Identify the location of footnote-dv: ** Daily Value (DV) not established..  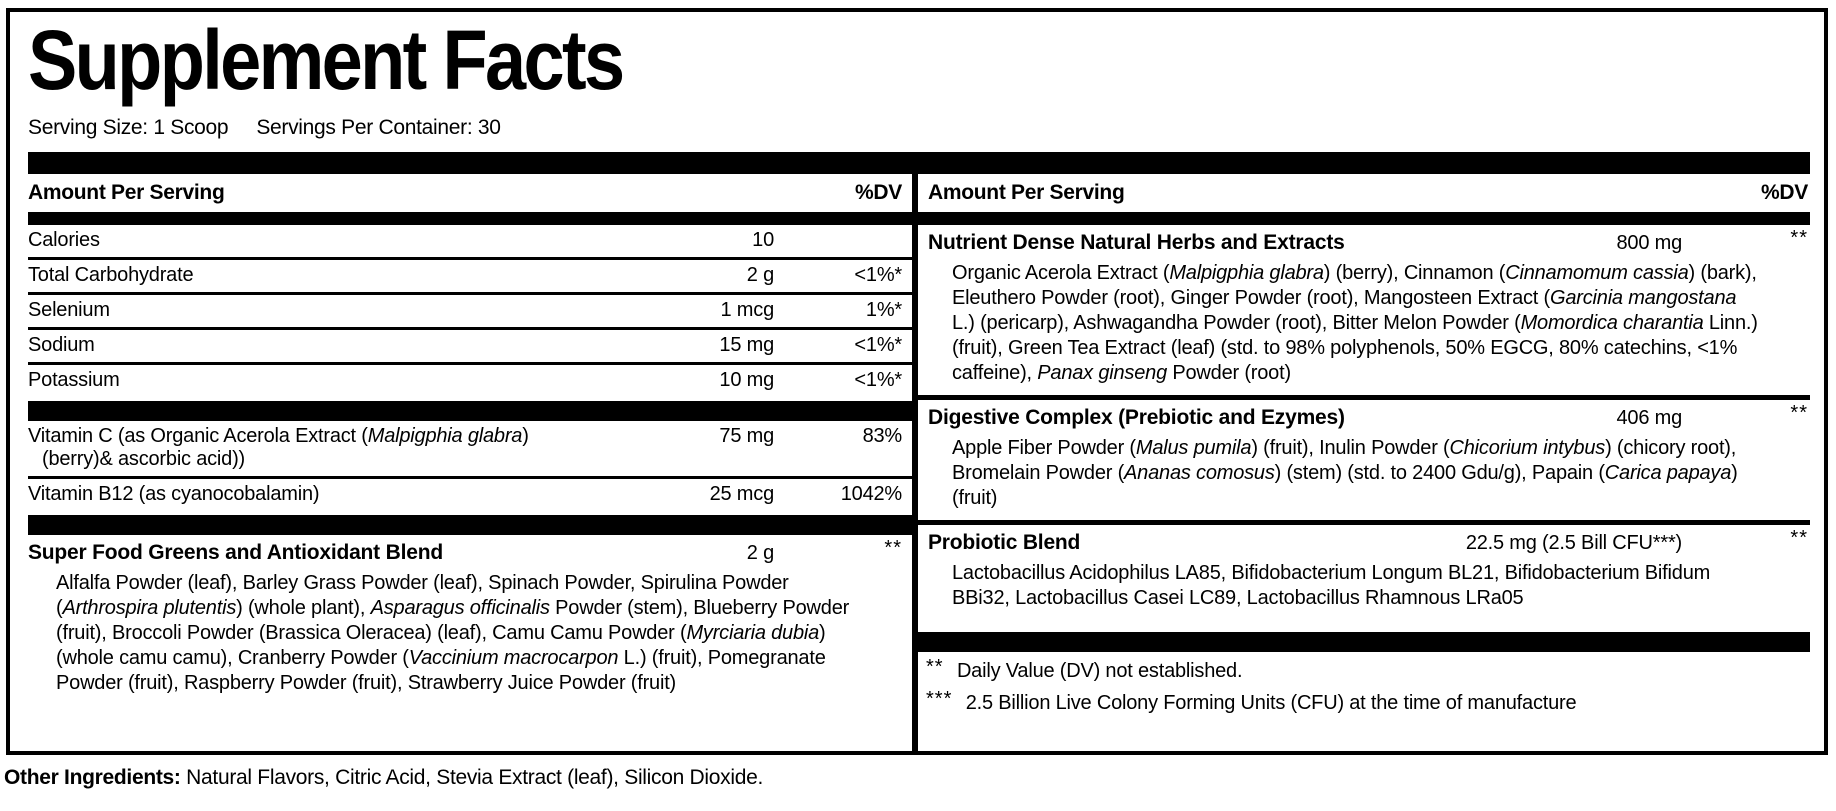
(1364, 668).